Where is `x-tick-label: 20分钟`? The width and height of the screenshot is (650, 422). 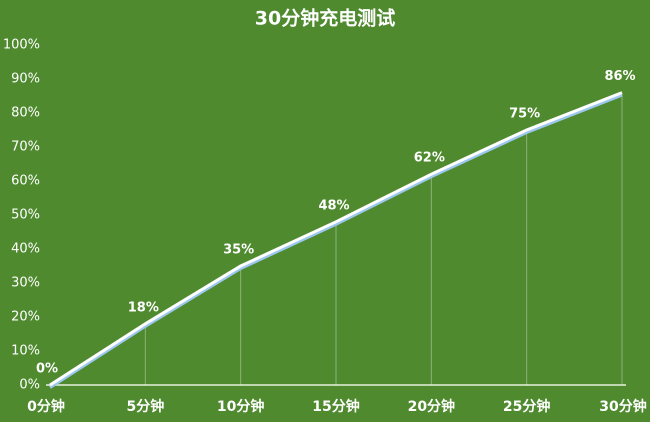 x-tick-label: 20分钟 is located at coordinates (431, 406).